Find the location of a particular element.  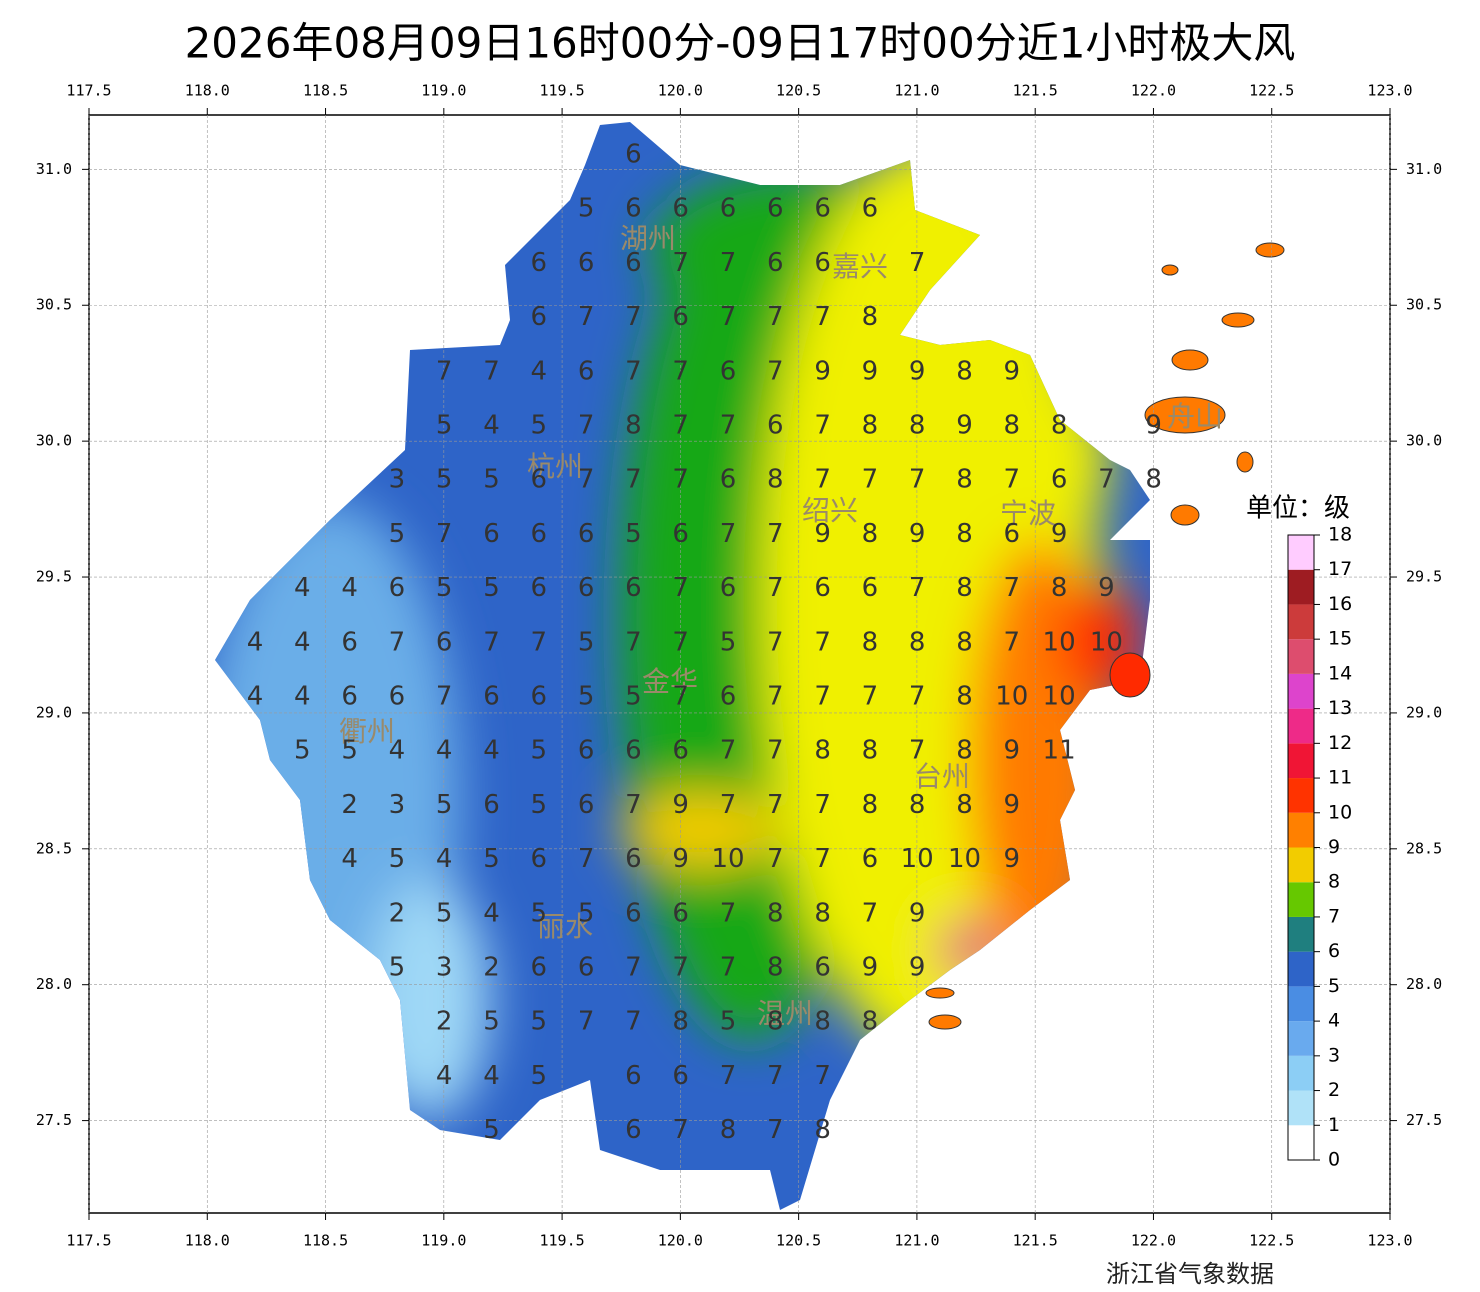

city-label: 衢州 is located at coordinates (367, 731).